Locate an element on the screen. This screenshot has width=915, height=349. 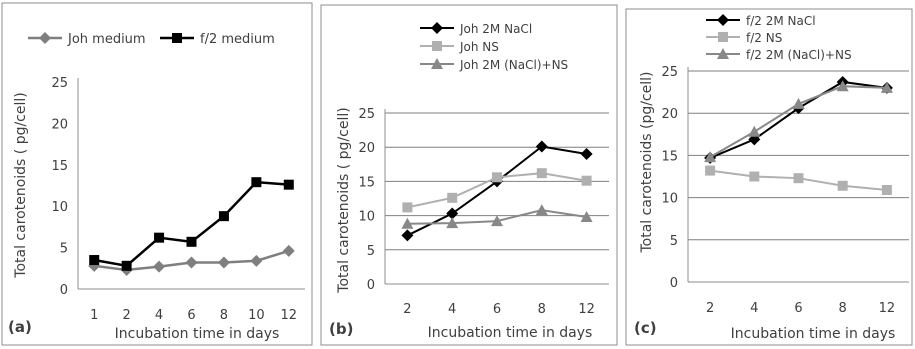
legend: f/2 2M NaCl f/2 NS f/2 2M (NaCl)+NS is located at coordinates (779, 38).